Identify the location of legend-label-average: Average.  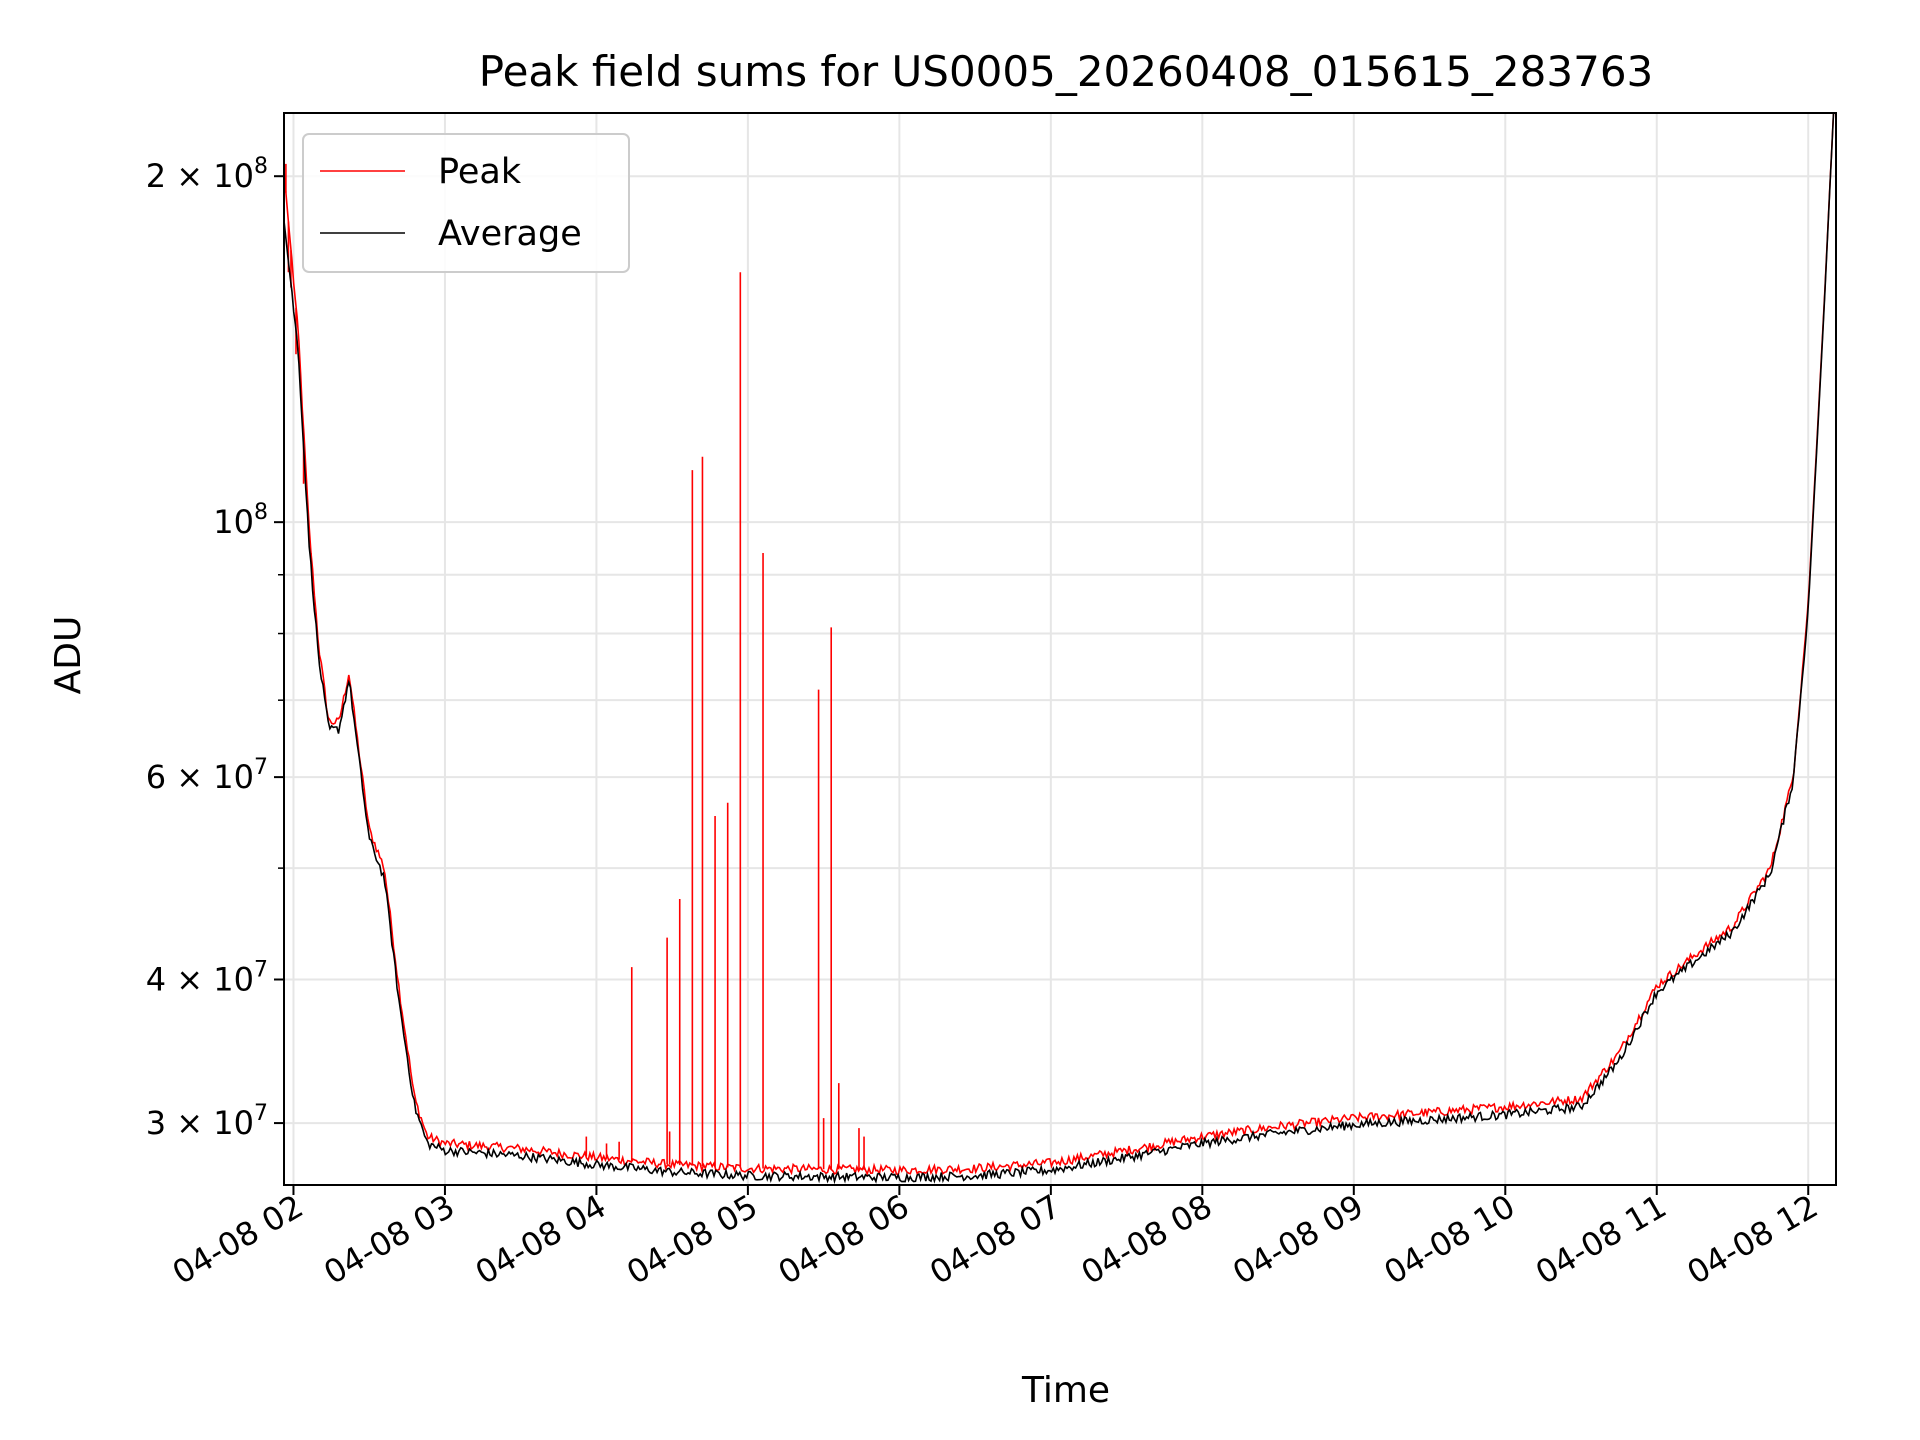
(510, 234).